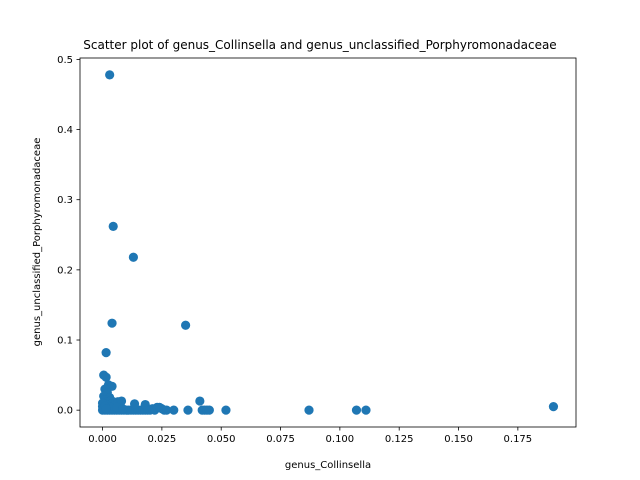 Image resolution: width=640 pixels, height=480 pixels. What do you see at coordinates (280, 439) in the screenshot?
I see `x-tick-label: 0.075` at bounding box center [280, 439].